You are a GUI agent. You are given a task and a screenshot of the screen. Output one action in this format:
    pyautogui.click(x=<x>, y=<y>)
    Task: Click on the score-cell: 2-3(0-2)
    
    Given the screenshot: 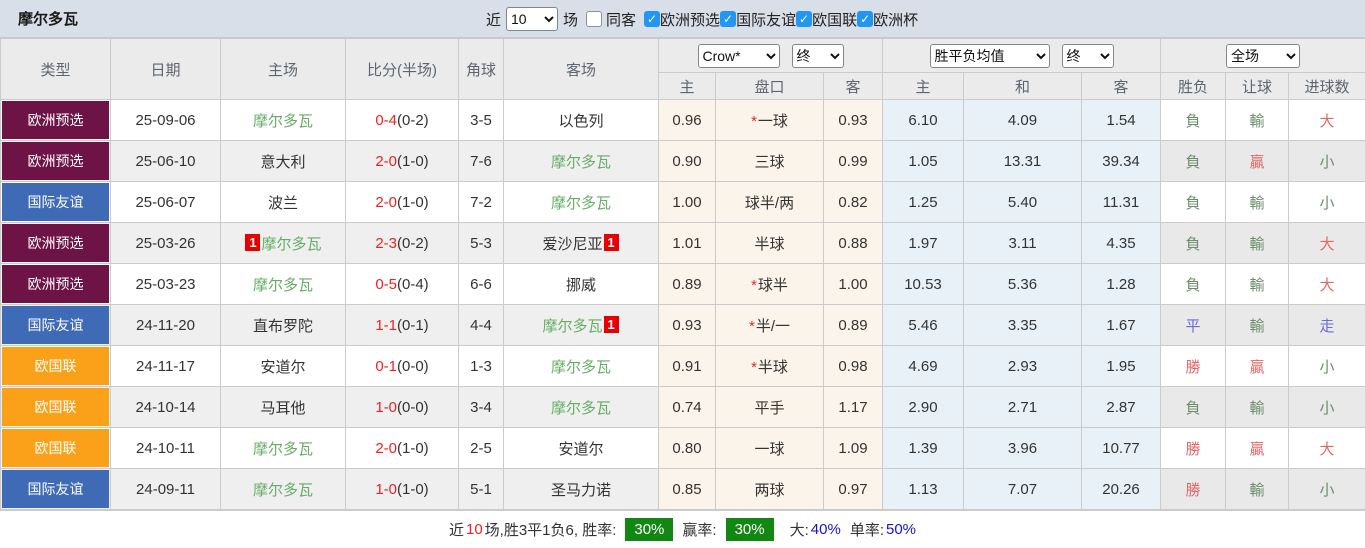 What is the action you would take?
    pyautogui.click(x=402, y=243)
    